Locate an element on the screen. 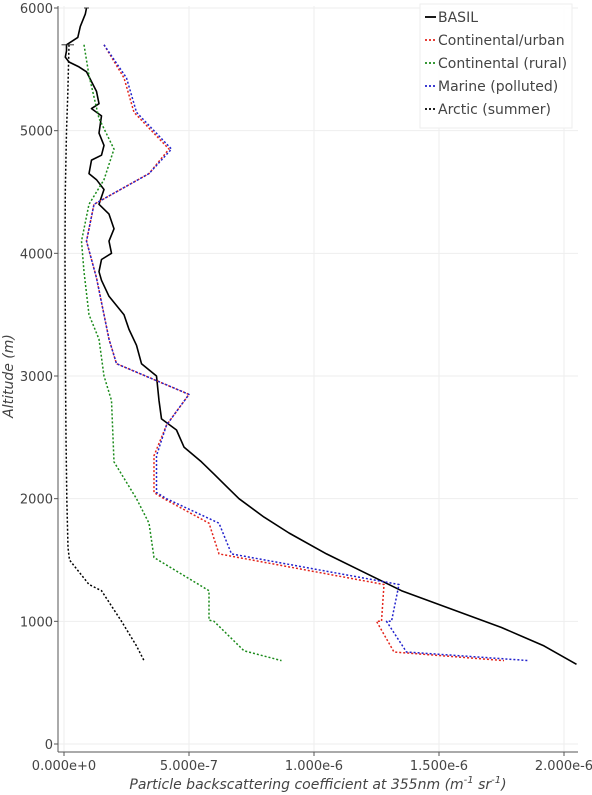 This screenshot has width=592, height=795. legend-label-basil: BASIL is located at coordinates (458, 18).